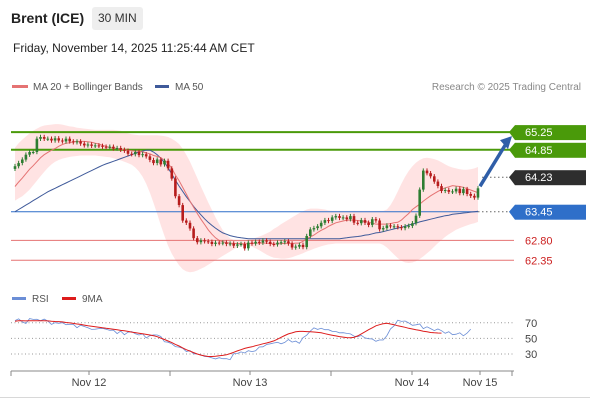 Image resolution: width=590 pixels, height=400 pixels. What do you see at coordinates (92, 299) in the screenshot?
I see `ma9-legend-label: 9MA` at bounding box center [92, 299].